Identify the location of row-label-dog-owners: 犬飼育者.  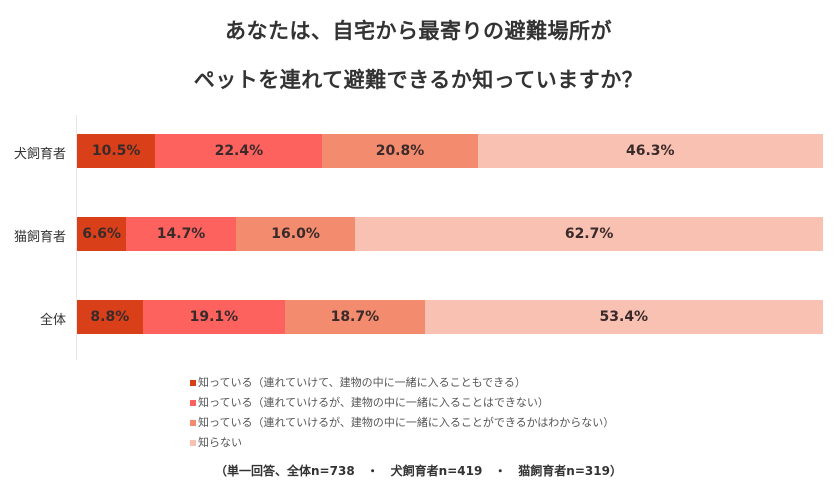
(39, 154).